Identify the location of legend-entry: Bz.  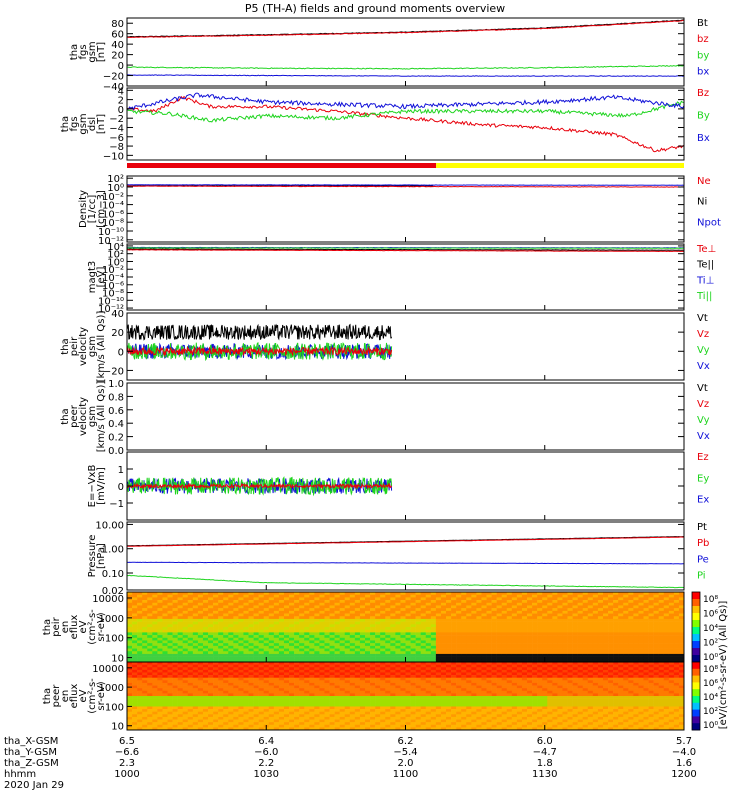
(703, 93).